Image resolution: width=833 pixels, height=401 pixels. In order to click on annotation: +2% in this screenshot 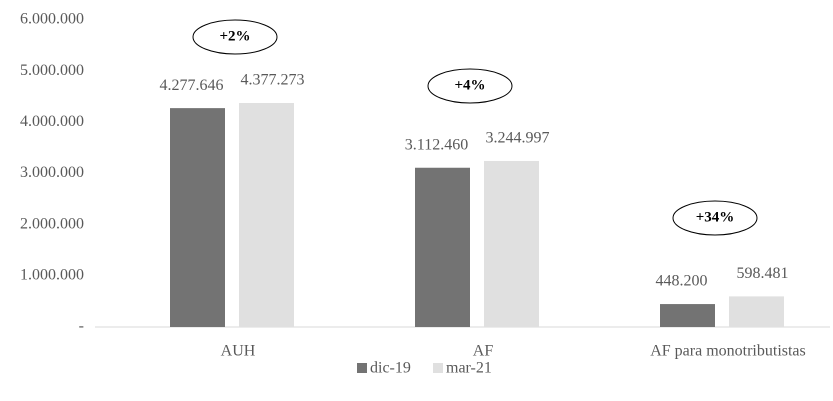, I will do `click(234, 36)`.